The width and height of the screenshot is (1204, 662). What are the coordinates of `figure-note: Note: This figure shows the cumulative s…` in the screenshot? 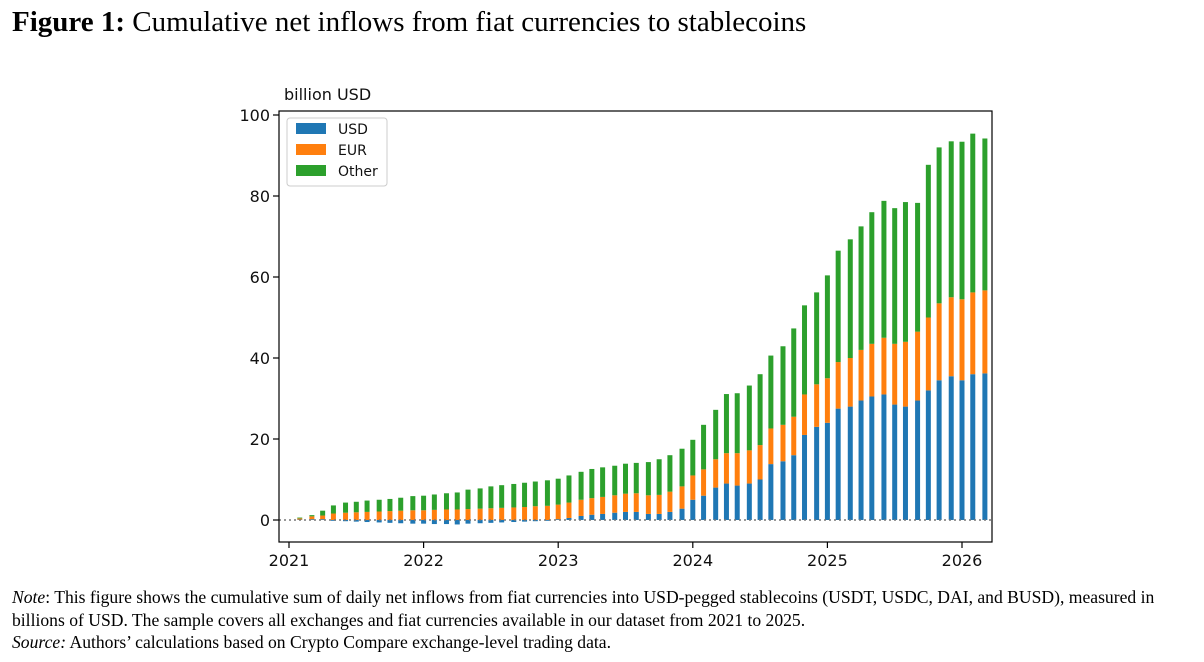 It's located at (607, 620).